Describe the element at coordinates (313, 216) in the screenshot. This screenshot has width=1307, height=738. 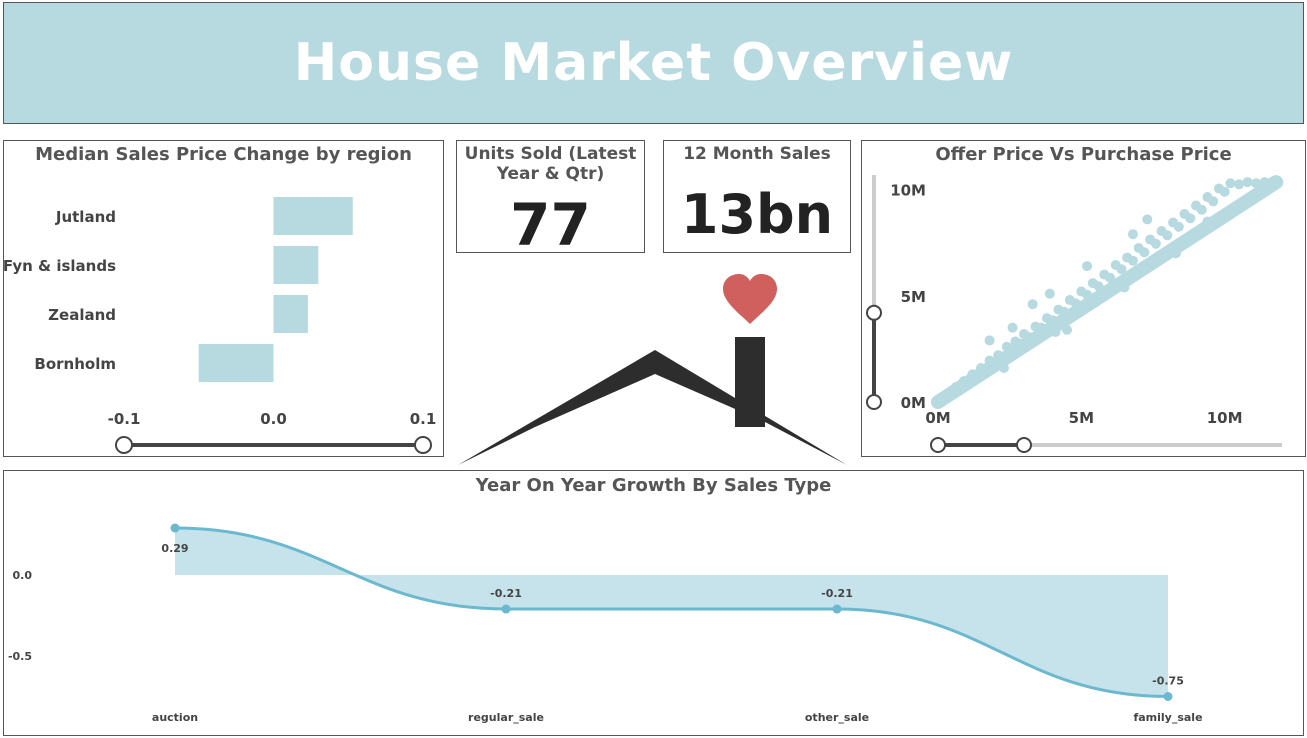
I see `bar-jutland` at that location.